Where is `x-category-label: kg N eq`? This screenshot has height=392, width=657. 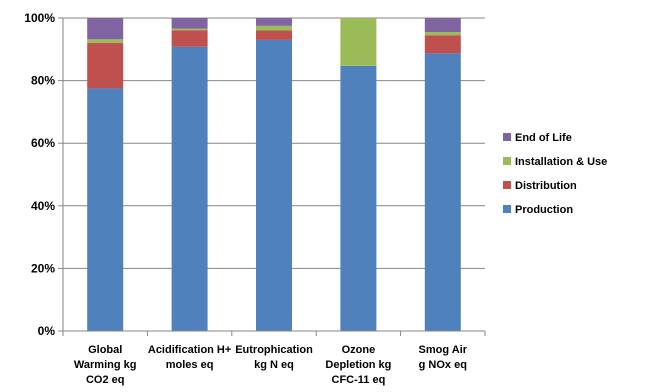
x-category-label: kg N eq is located at coordinates (274, 365).